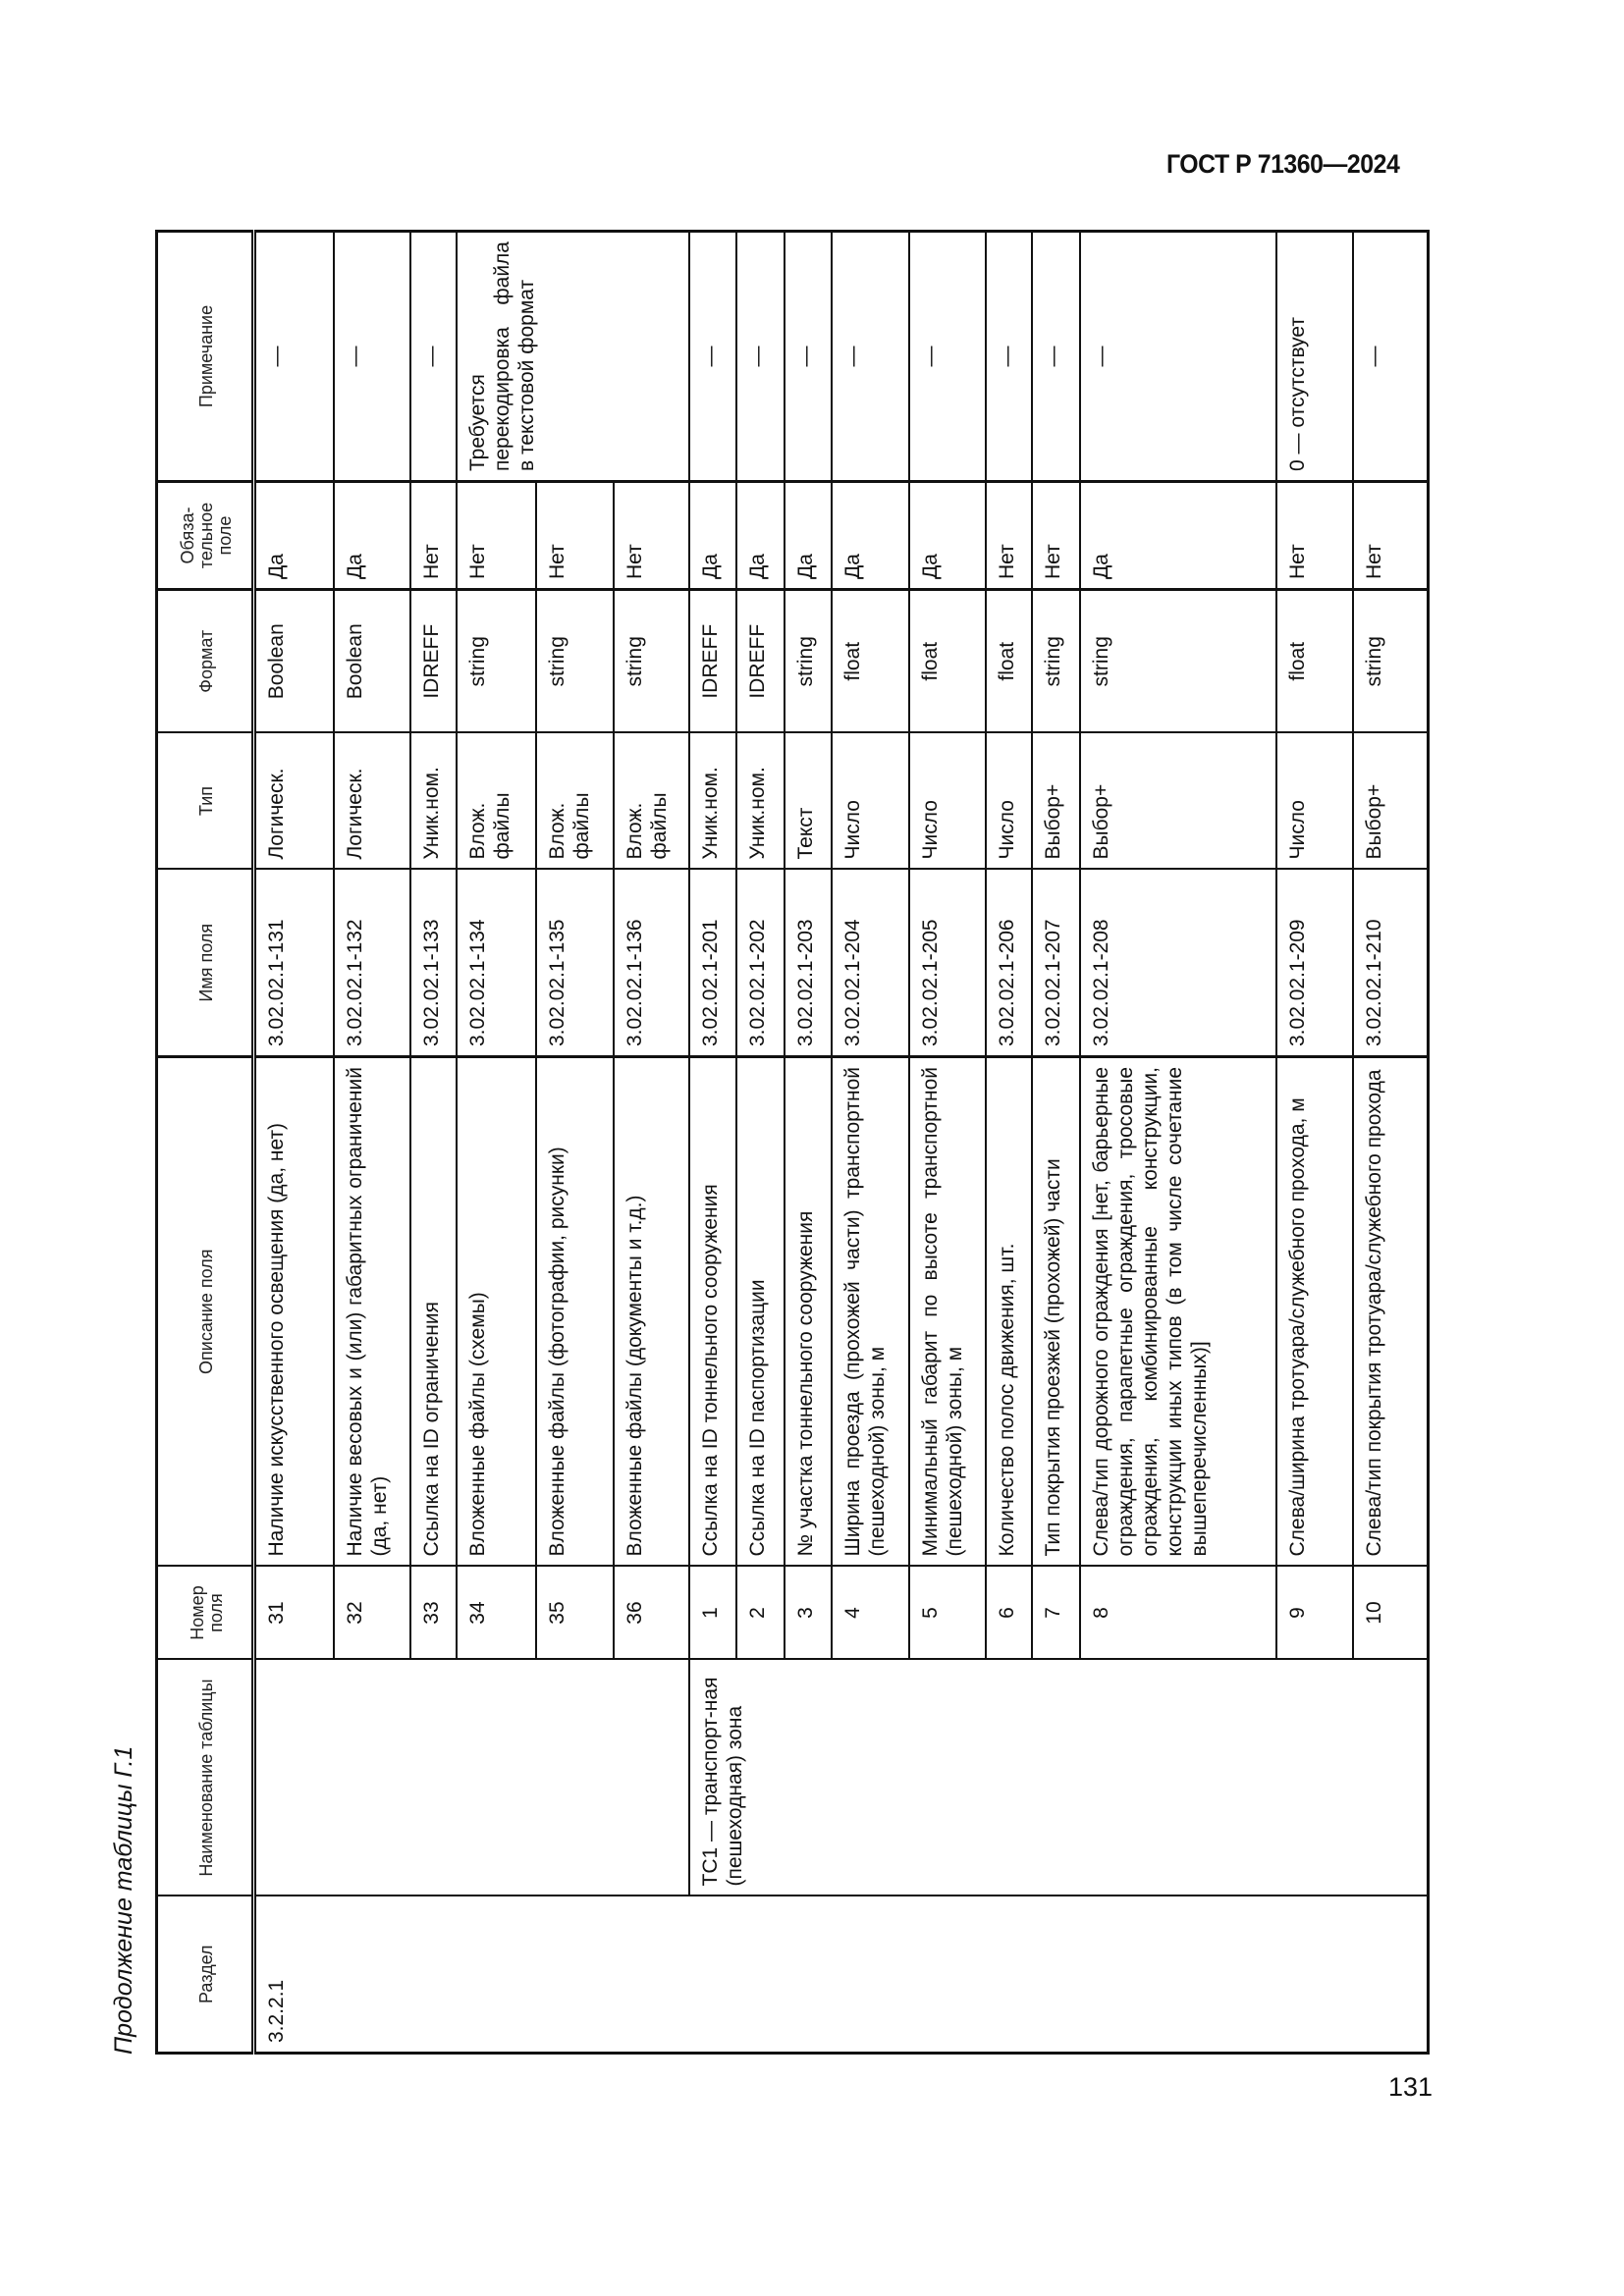 The width and height of the screenshot is (1624, 2296). Describe the element at coordinates (205, 801) in the screenshot. I see `col-header-type: Тип` at that location.